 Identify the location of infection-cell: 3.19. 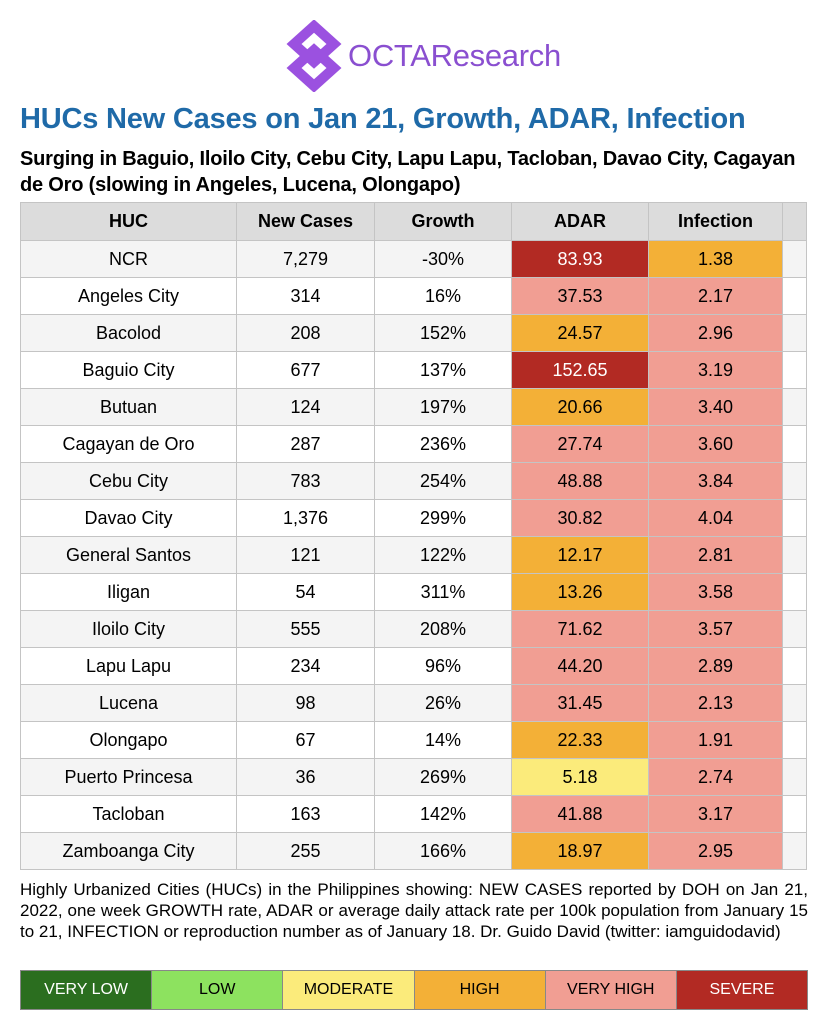
(715, 370).